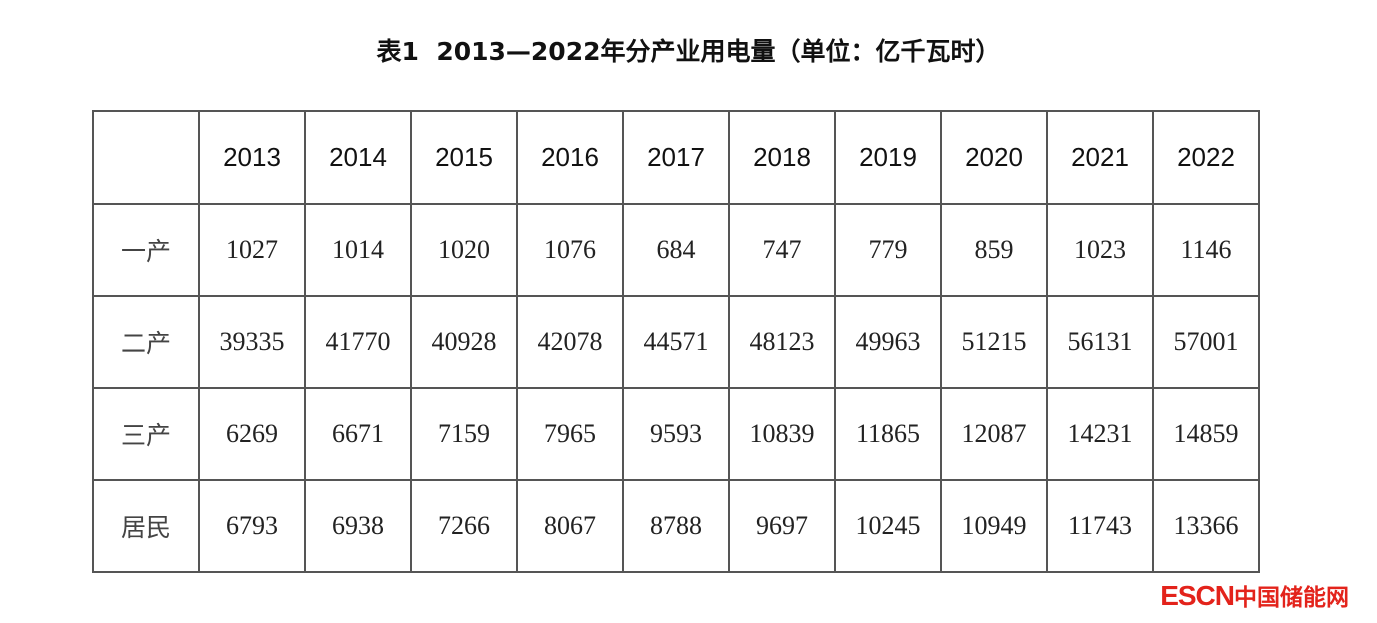 The image size is (1377, 623). I want to click on data-cell: 1027, so click(252, 250).